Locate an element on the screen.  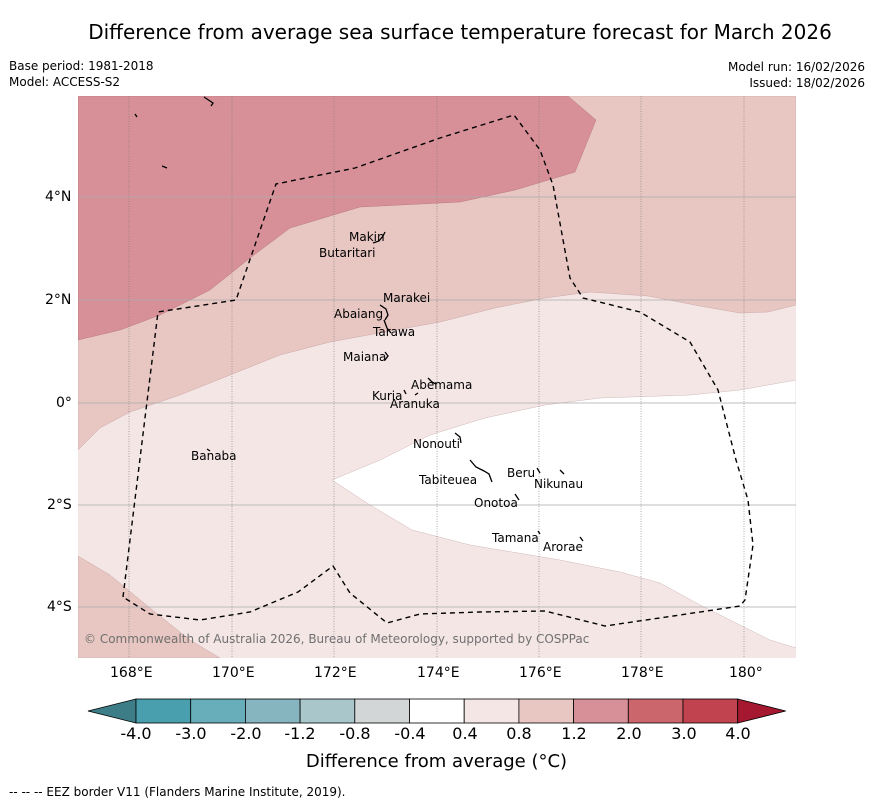
place-label-marakei: Marakei is located at coordinates (407, 298).